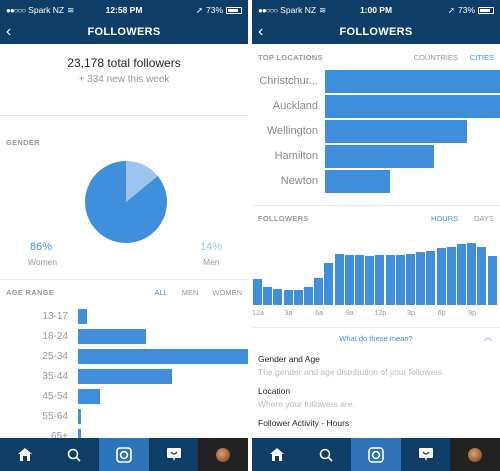  I want to click on home-icon, so click(276, 454).